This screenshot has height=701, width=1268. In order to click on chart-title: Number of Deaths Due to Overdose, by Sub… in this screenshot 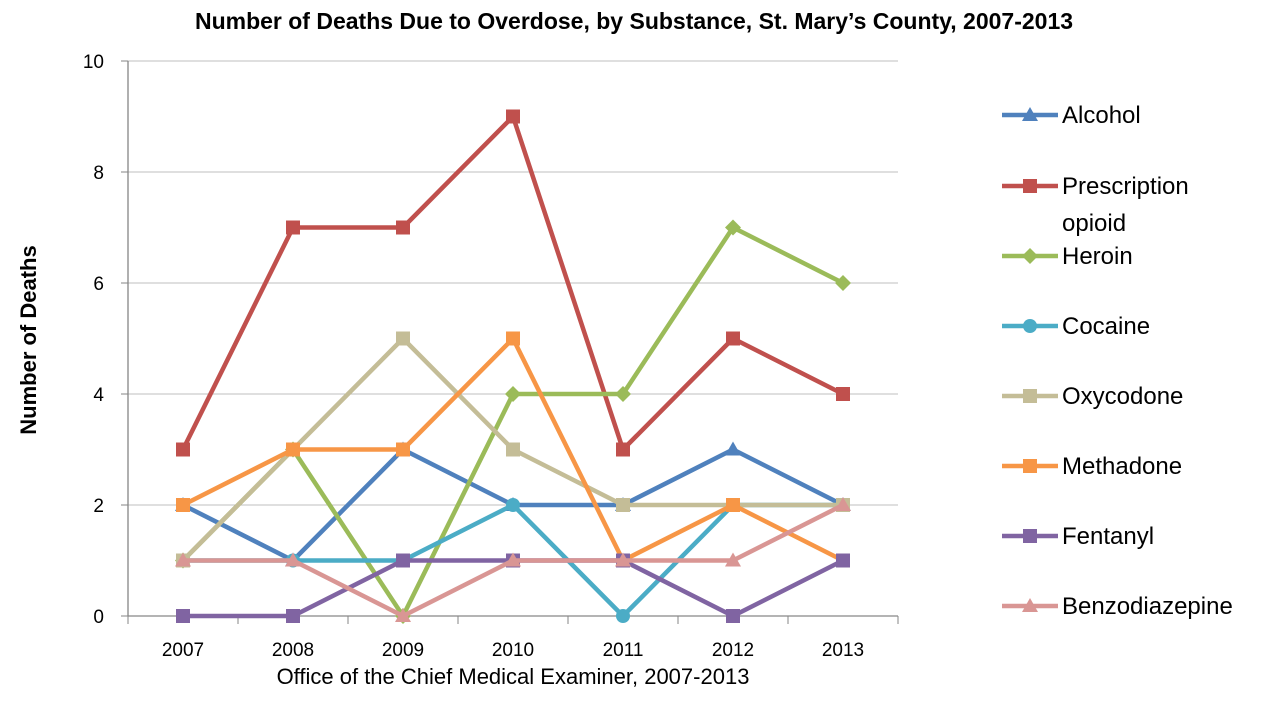, I will do `click(634, 21)`.